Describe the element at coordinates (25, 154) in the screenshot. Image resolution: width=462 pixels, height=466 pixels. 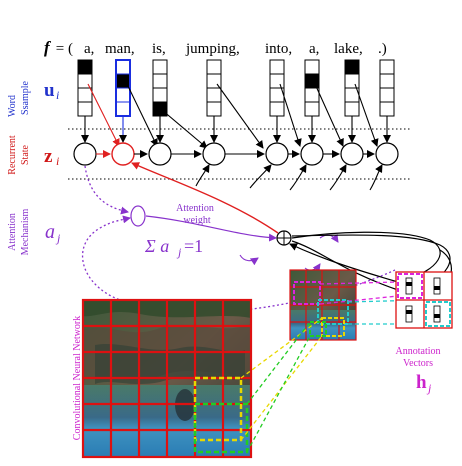
I see `recurrent-state-label-line2: State` at that location.